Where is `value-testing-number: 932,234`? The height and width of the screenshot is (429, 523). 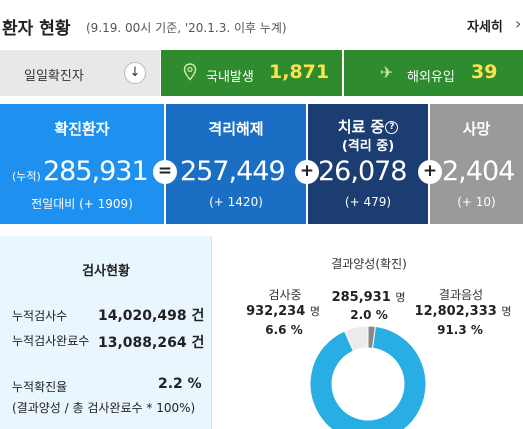
value-testing-number: 932,234 is located at coordinates (276, 311).